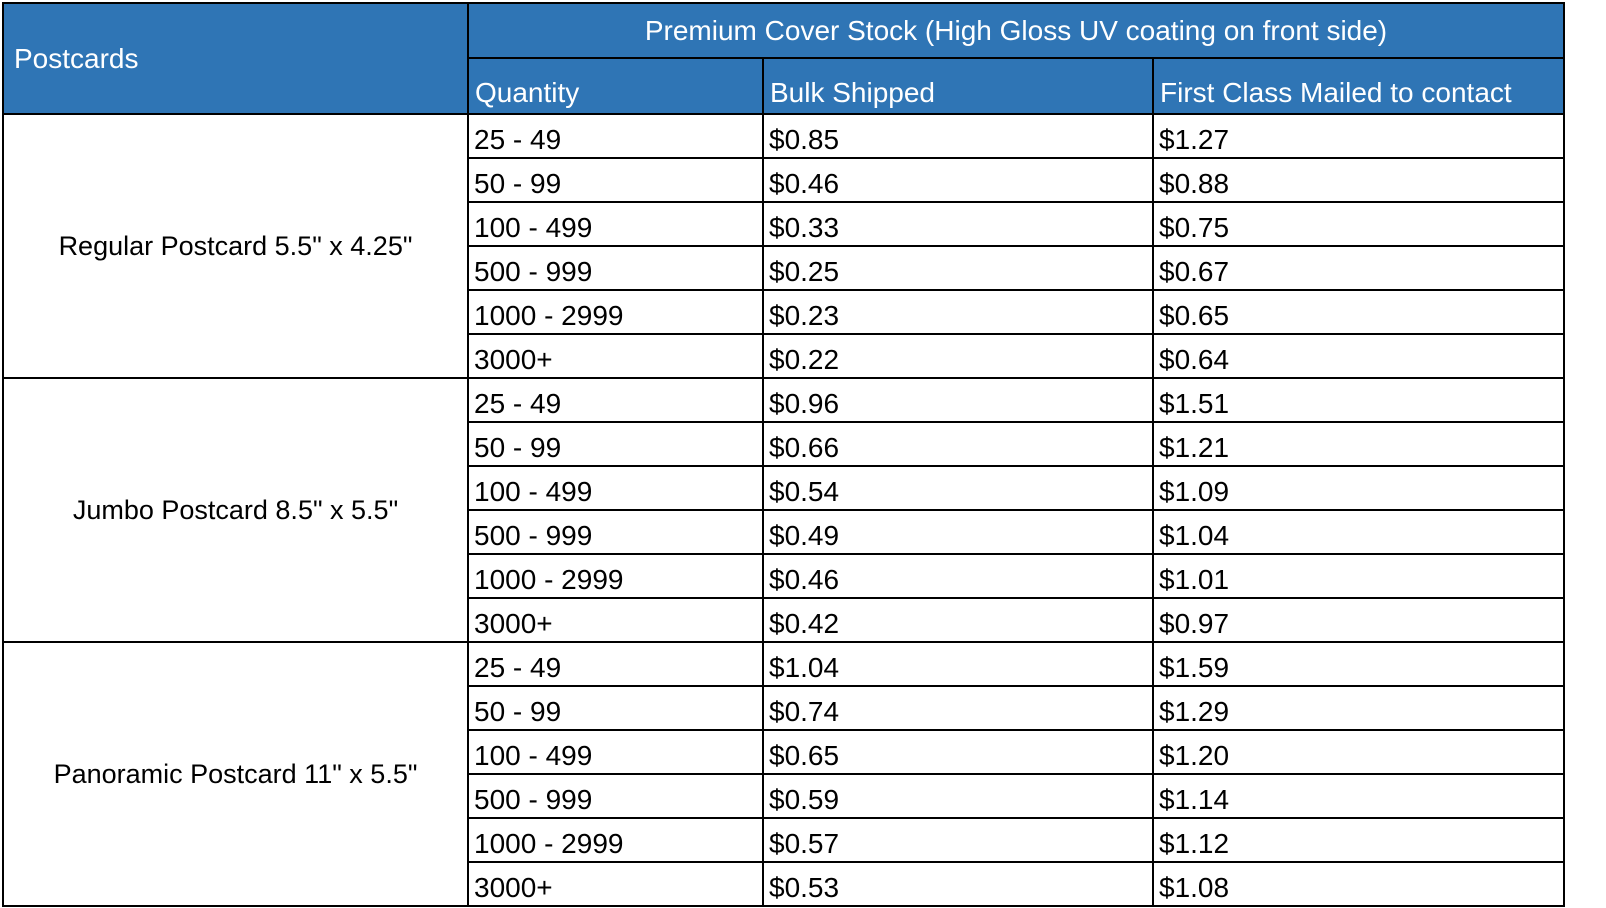 The width and height of the screenshot is (1606, 908). I want to click on bulk-price-cell: $0.22, so click(958, 356).